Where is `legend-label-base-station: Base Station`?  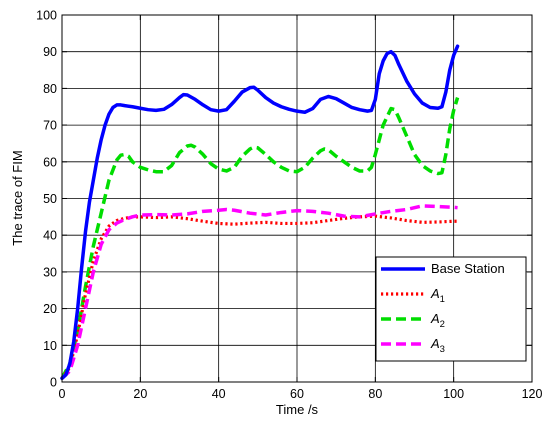 legend-label-base-station: Base Station is located at coordinates (468, 268).